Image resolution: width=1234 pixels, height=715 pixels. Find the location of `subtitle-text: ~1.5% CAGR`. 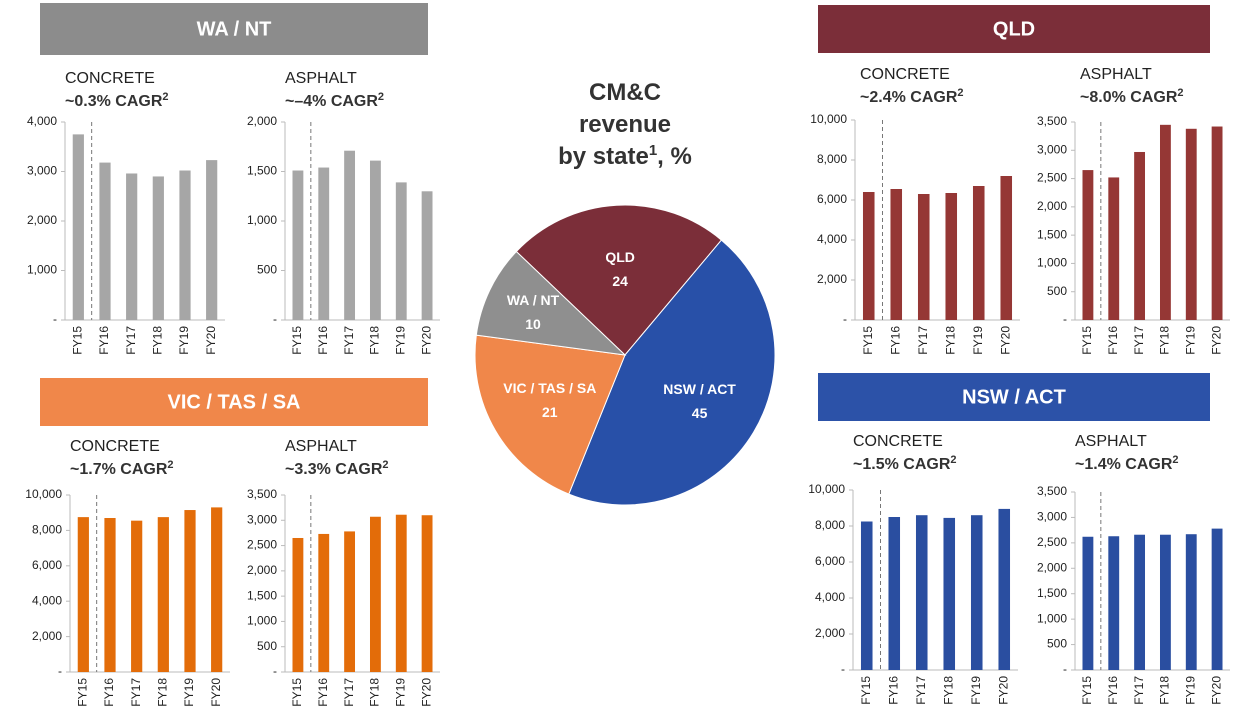

subtitle-text: ~1.5% CAGR is located at coordinates (902, 464).